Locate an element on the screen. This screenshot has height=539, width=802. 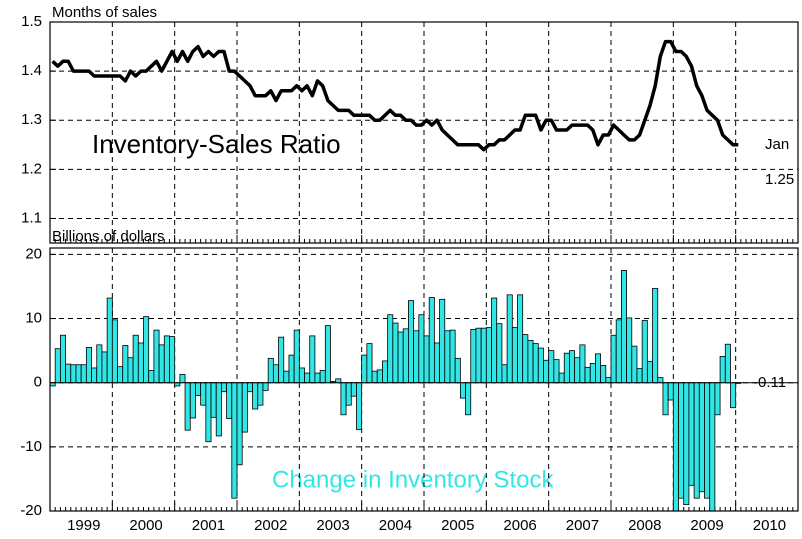
y-tick-label: 1.5 is located at coordinates (31, 21).